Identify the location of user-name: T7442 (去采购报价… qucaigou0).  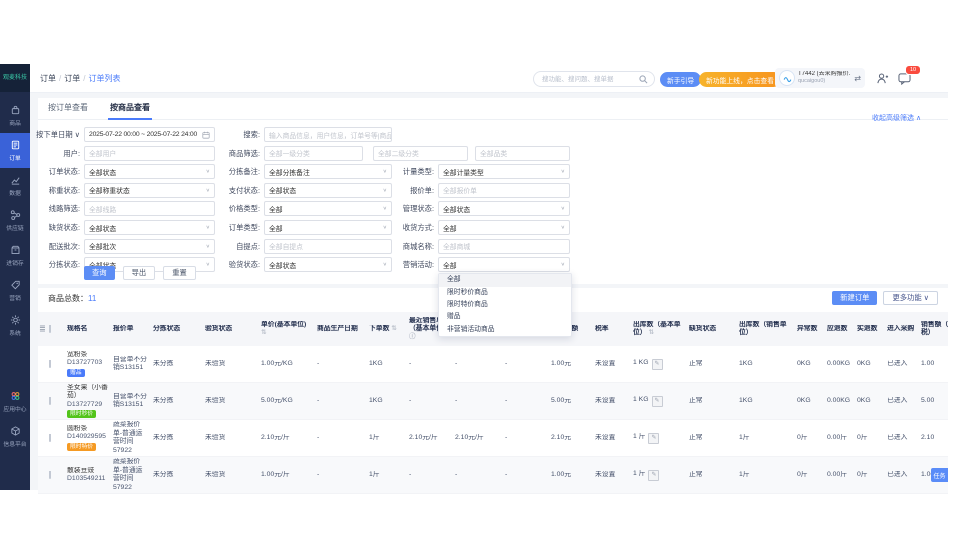
(824, 78).